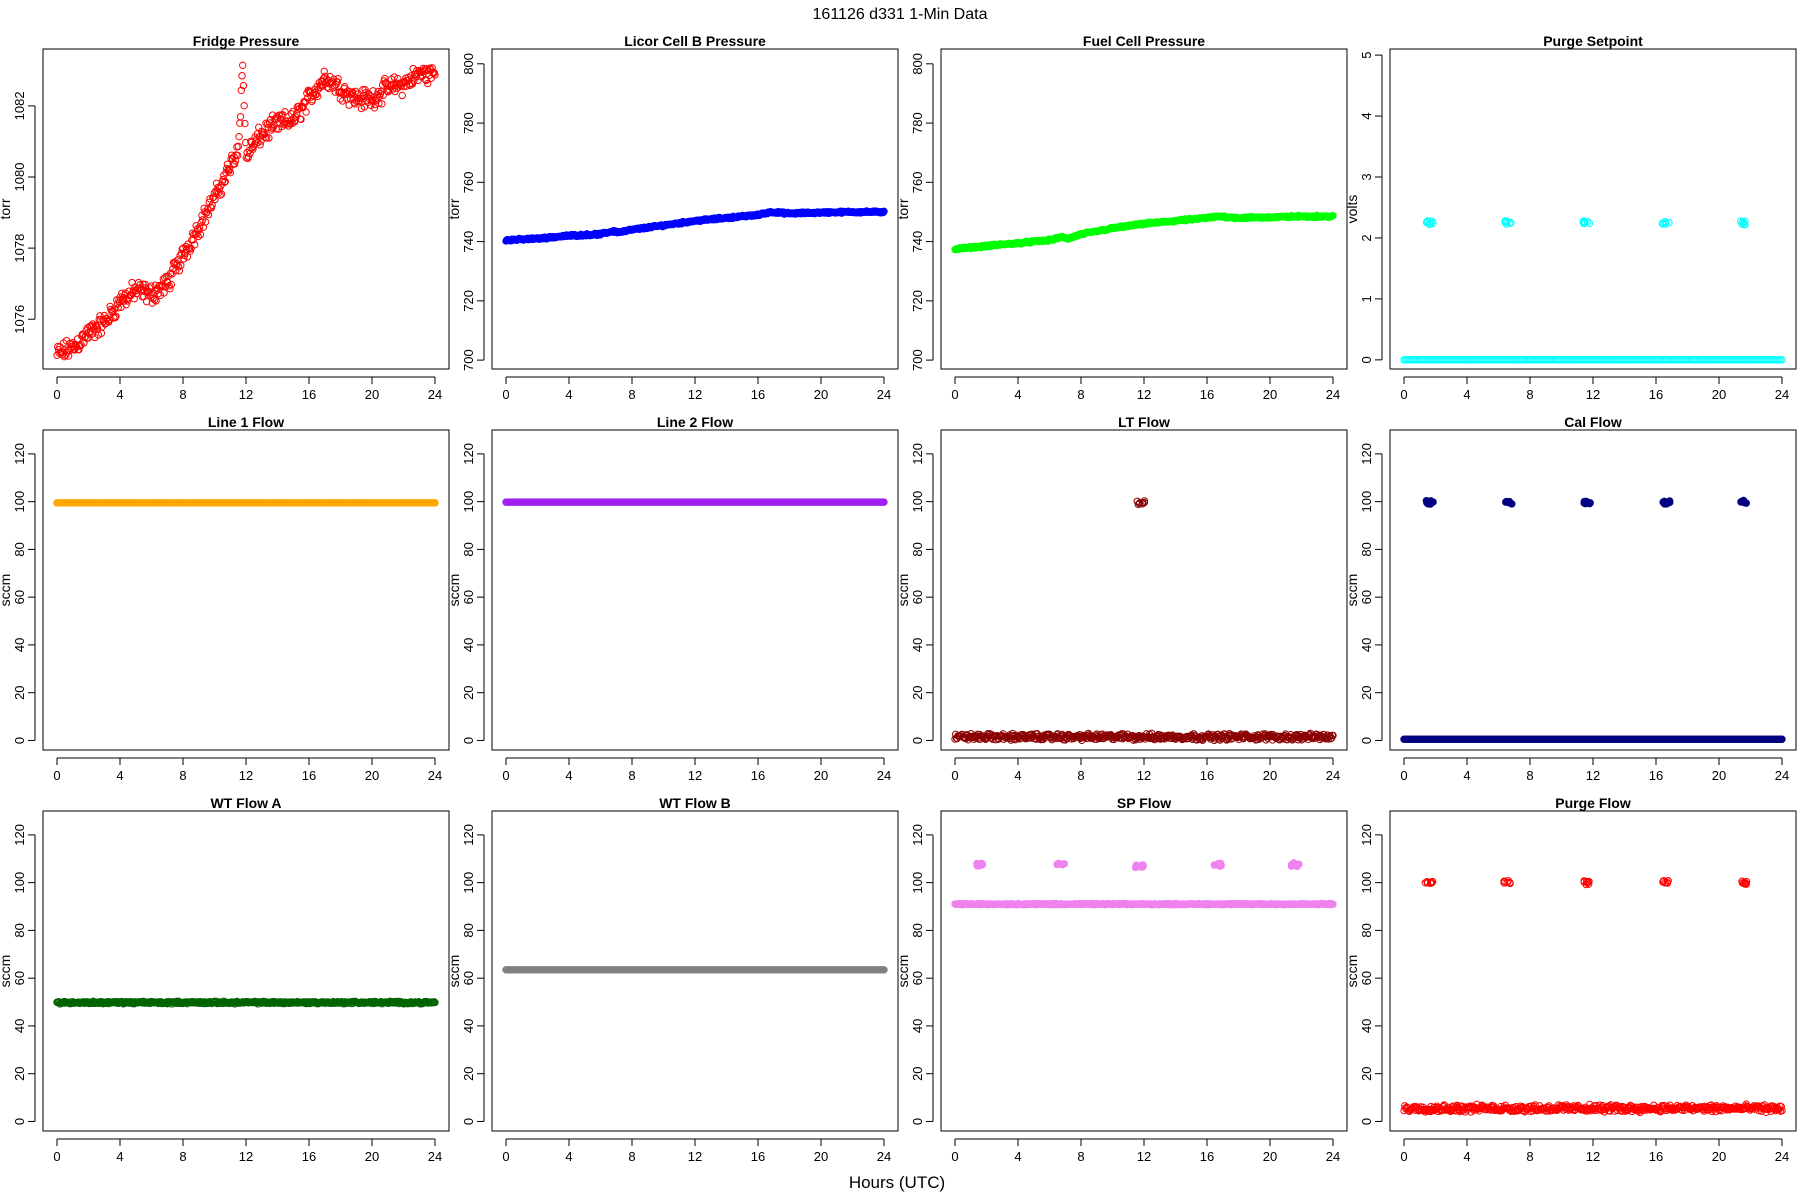 Image resolution: width=1800 pixels, height=1200 pixels. I want to click on y-tick-label: 1, so click(1366, 298).